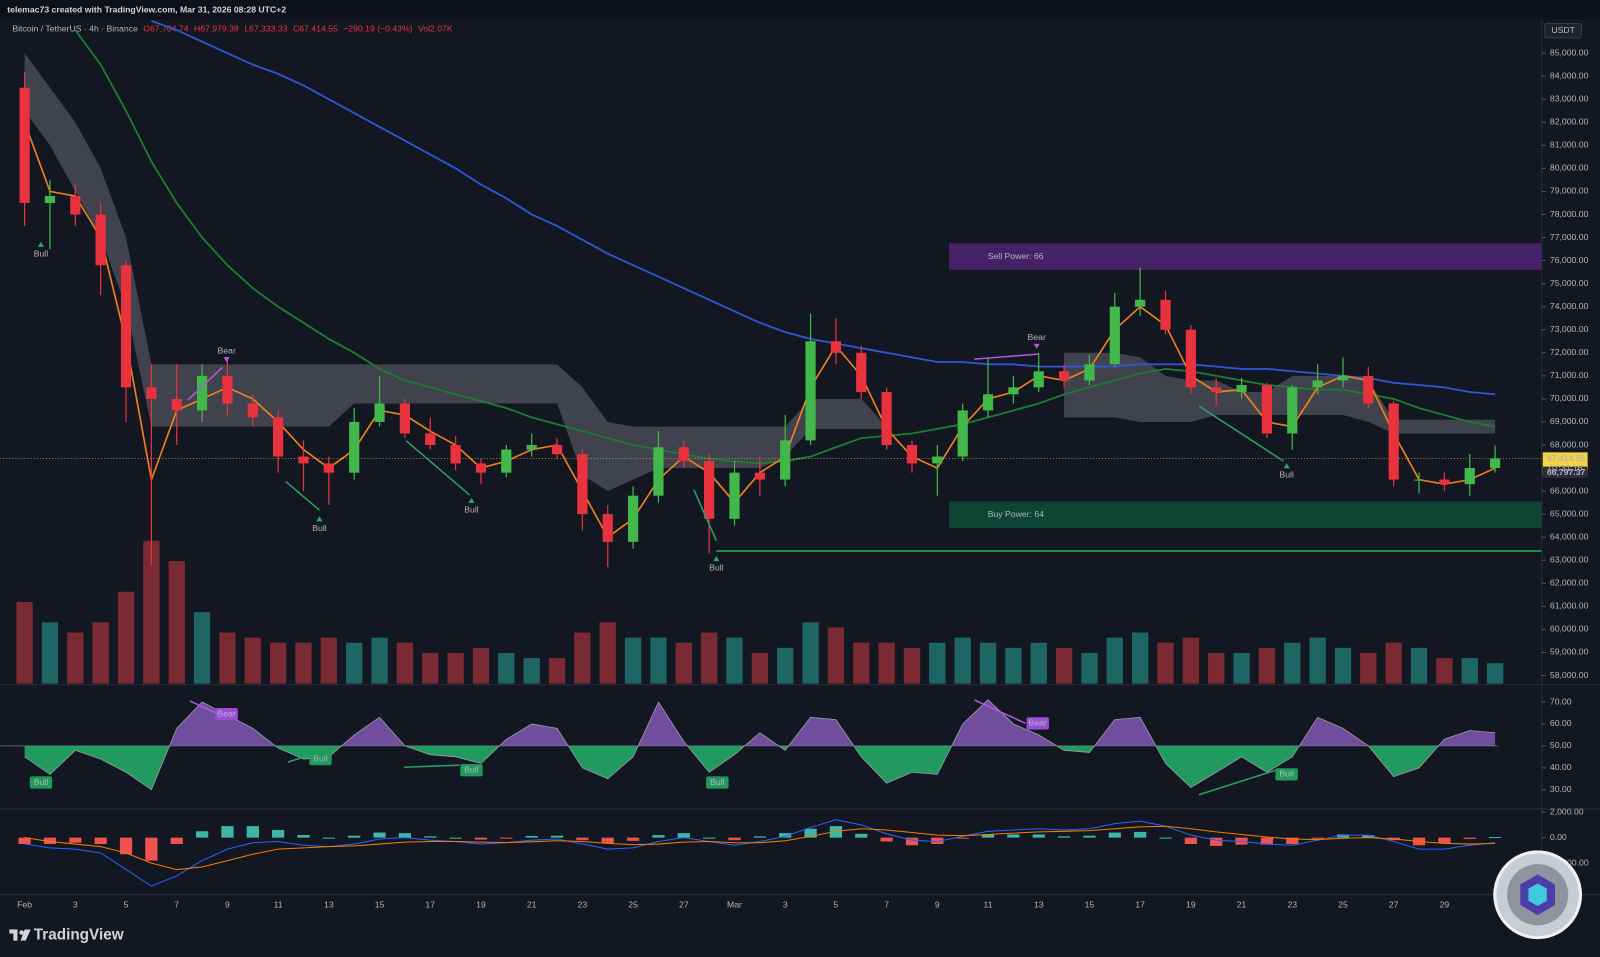 The image size is (1600, 957). Describe the element at coordinates (79, 935) in the screenshot. I see `brand: TradingView` at that location.